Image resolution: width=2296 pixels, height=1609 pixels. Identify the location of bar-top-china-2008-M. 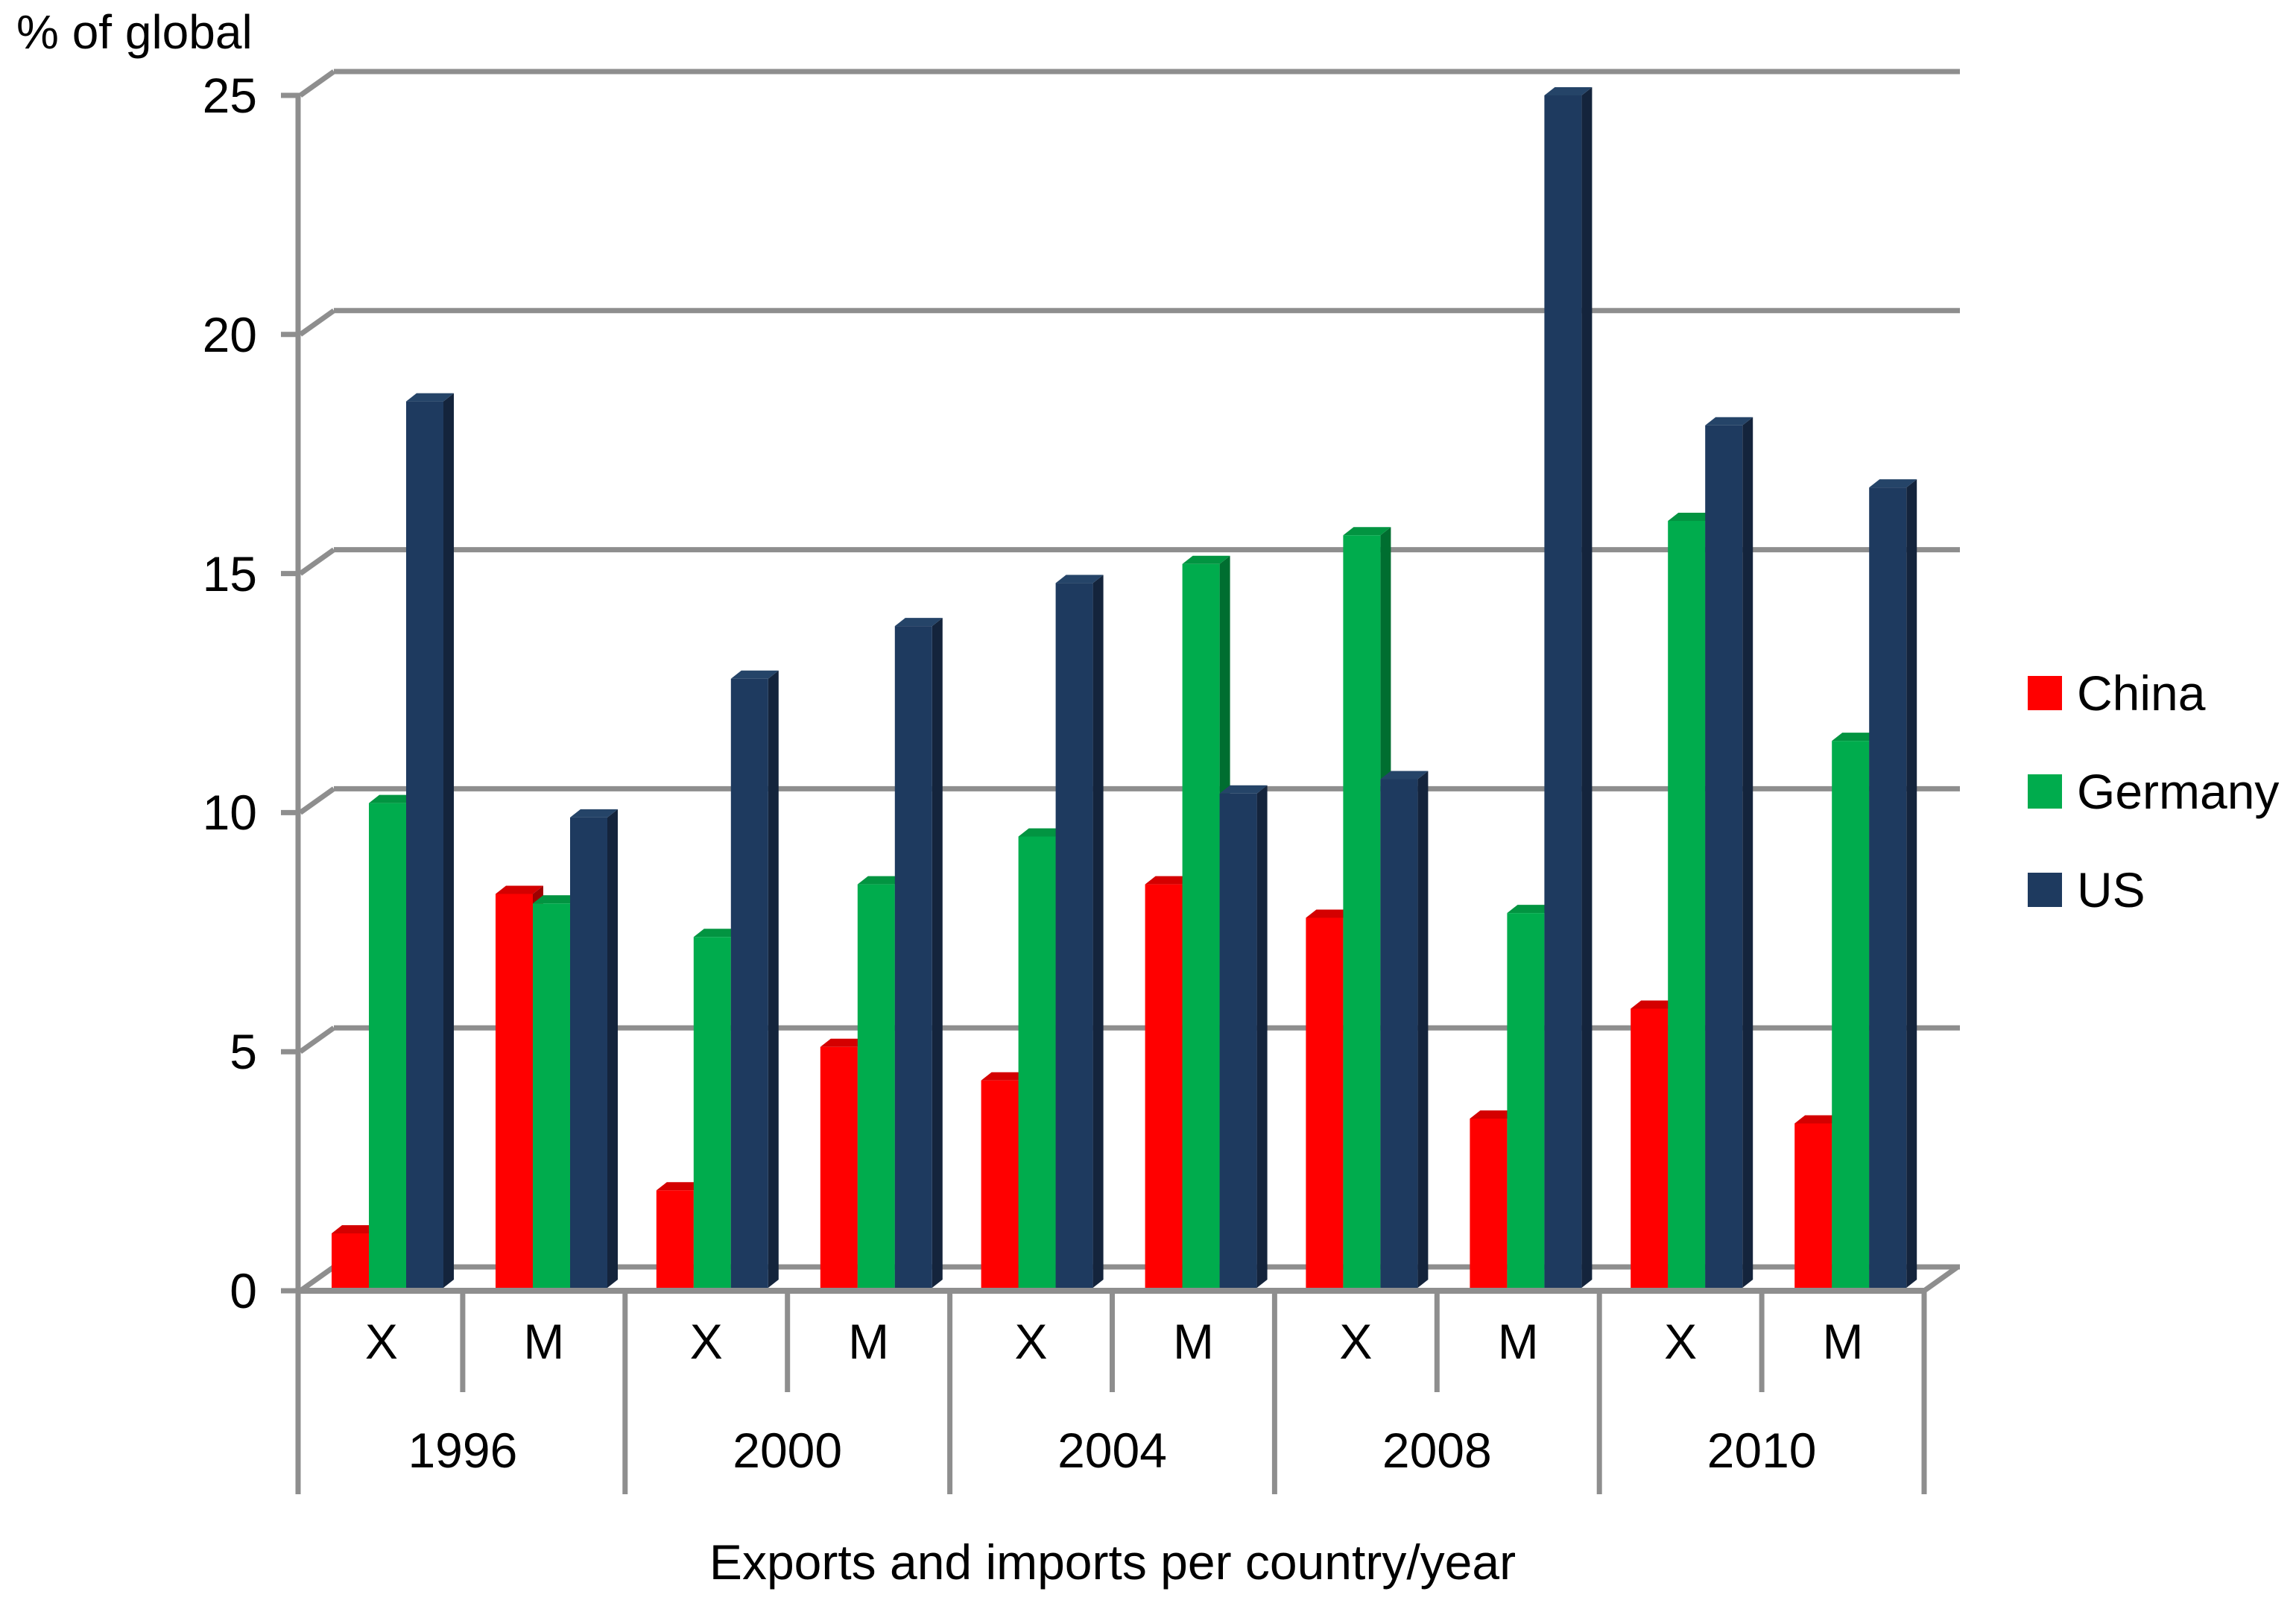
(1494, 1114).